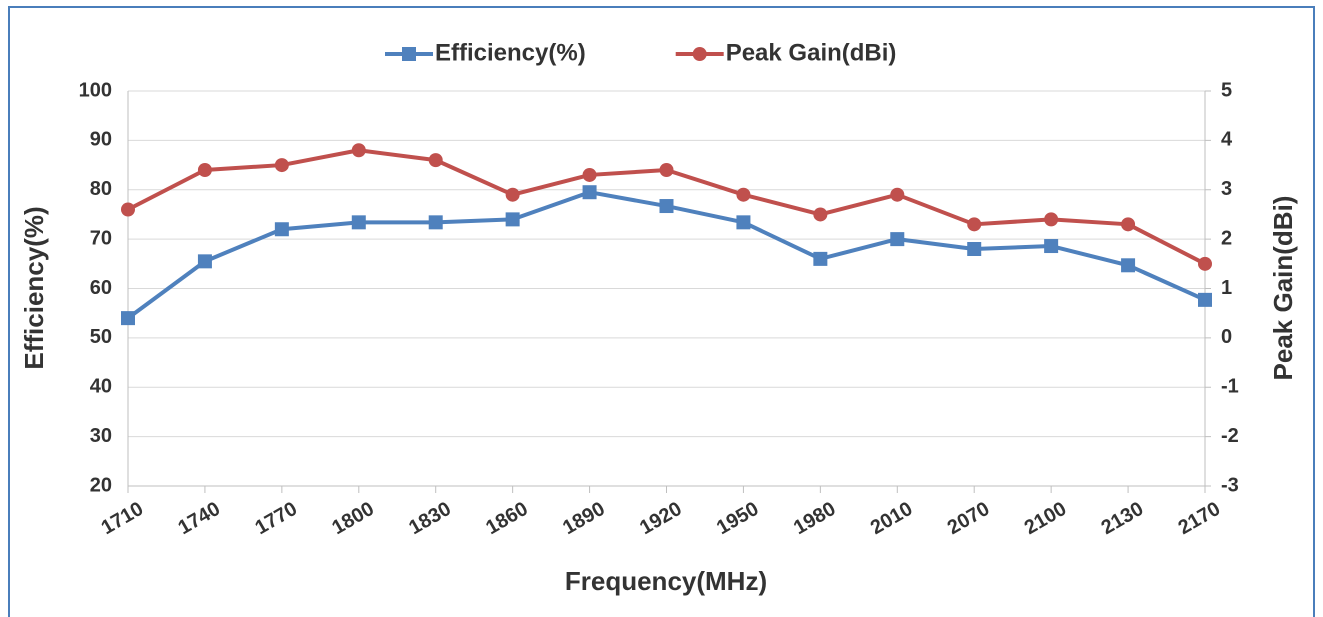 This screenshot has width=1323, height=617. I want to click on y2-tick-label: 2, so click(1226, 238).